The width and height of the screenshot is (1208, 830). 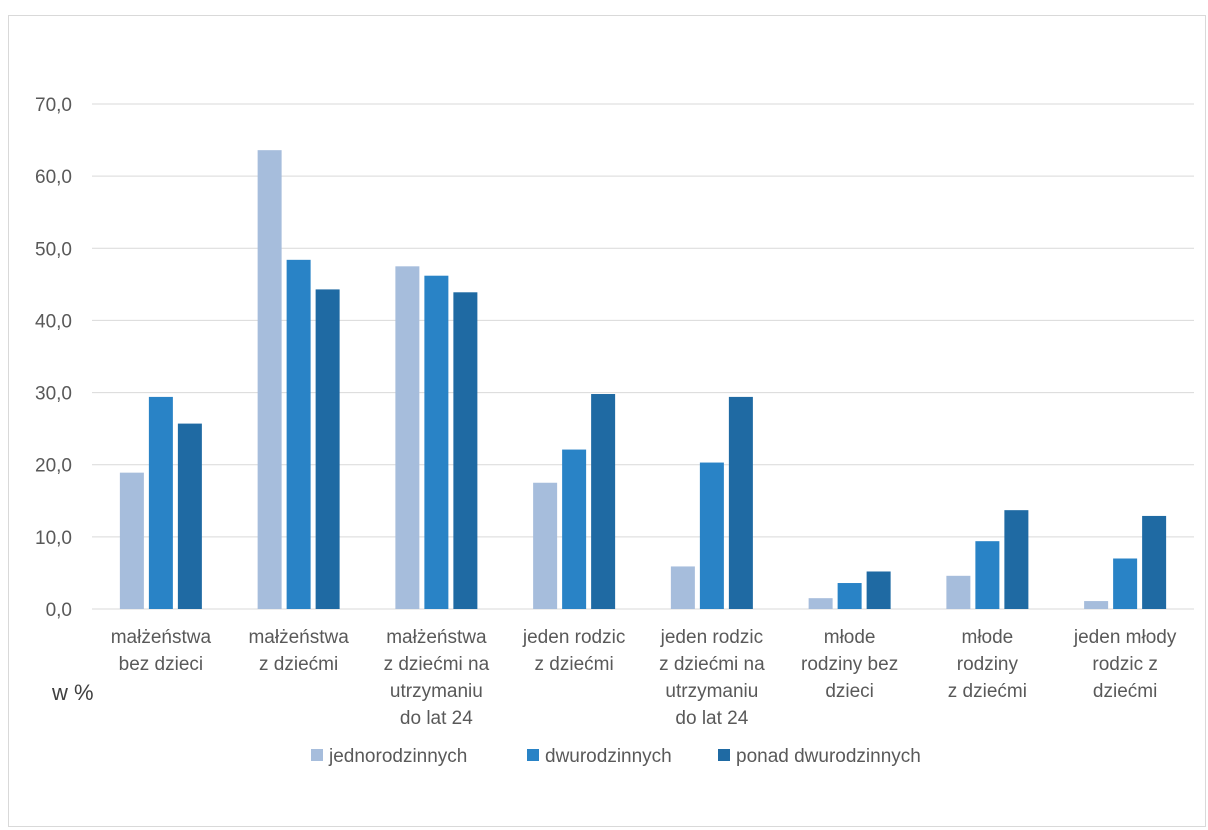 I want to click on legend-label: dwurodzinnych, so click(x=608, y=756).